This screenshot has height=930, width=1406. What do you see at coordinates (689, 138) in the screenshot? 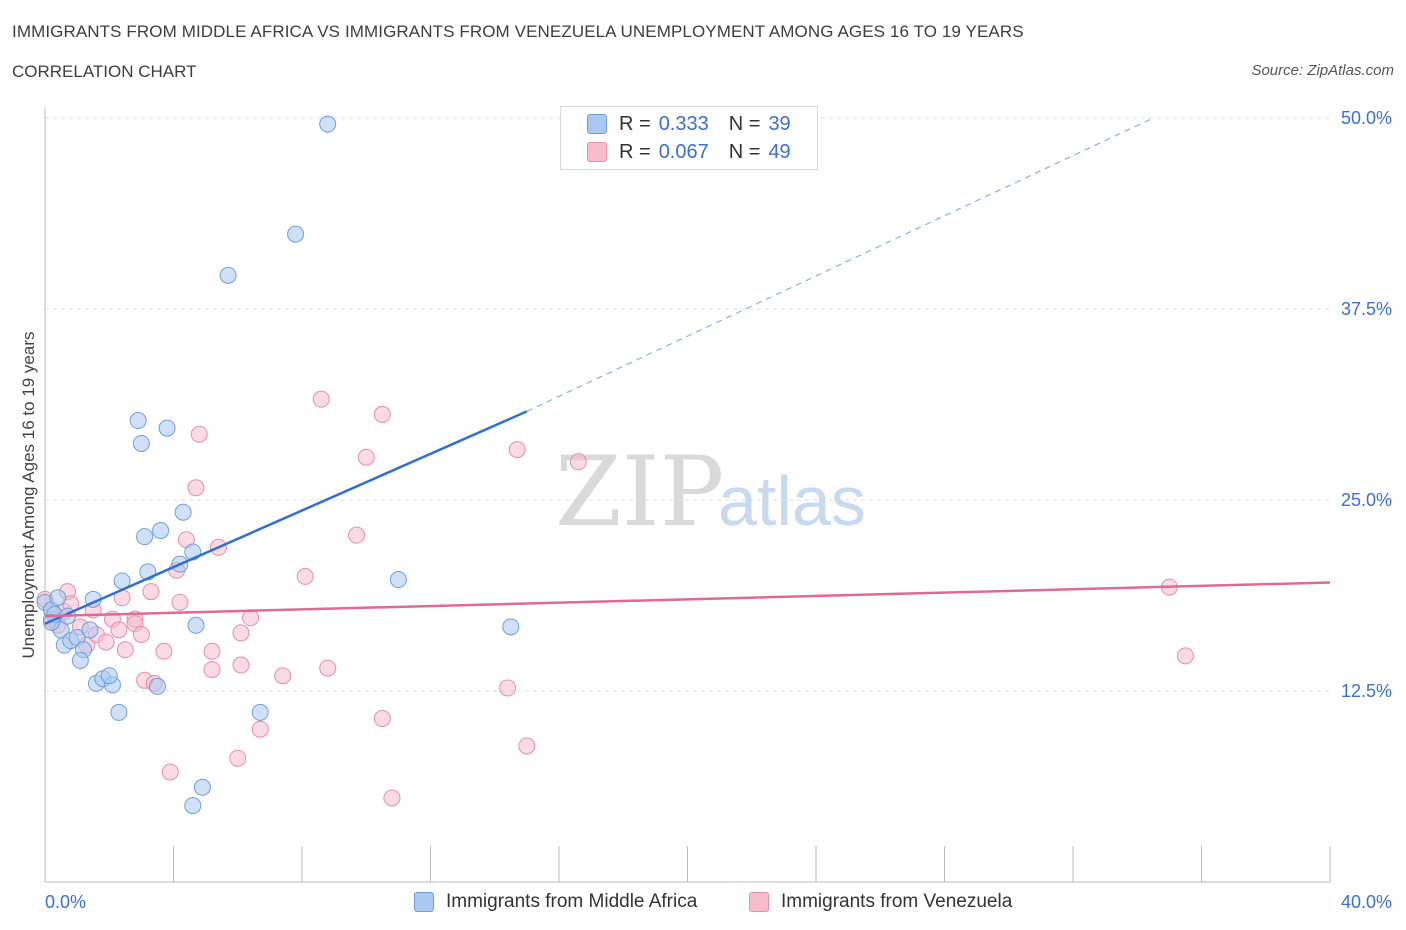
I see `correlation-legend: R = 0.333 N = 39 R = 0.067 N = 49` at bounding box center [689, 138].